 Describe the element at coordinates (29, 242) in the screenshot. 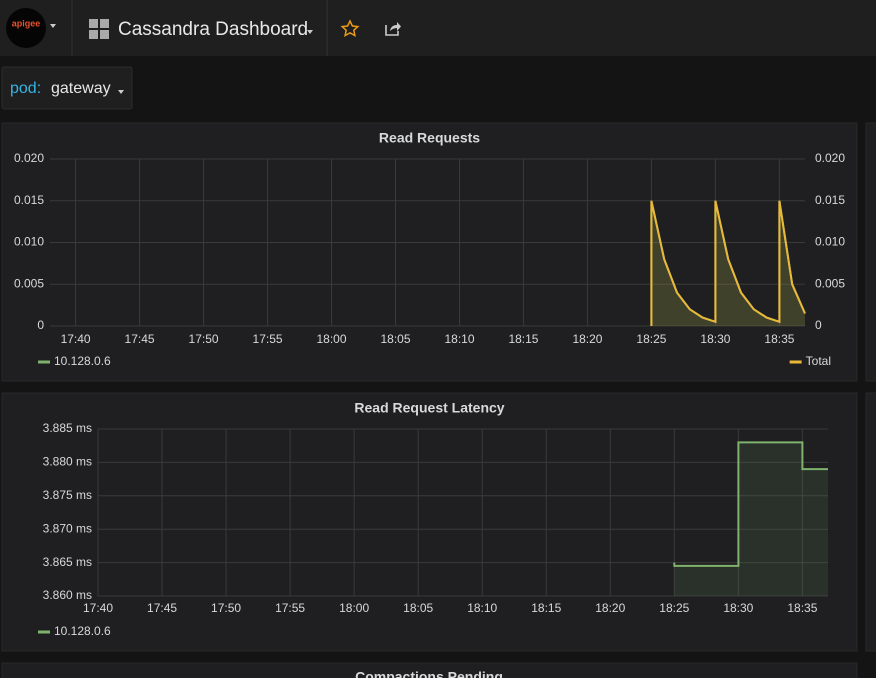

I see `y-tick-label: 0.010` at that location.